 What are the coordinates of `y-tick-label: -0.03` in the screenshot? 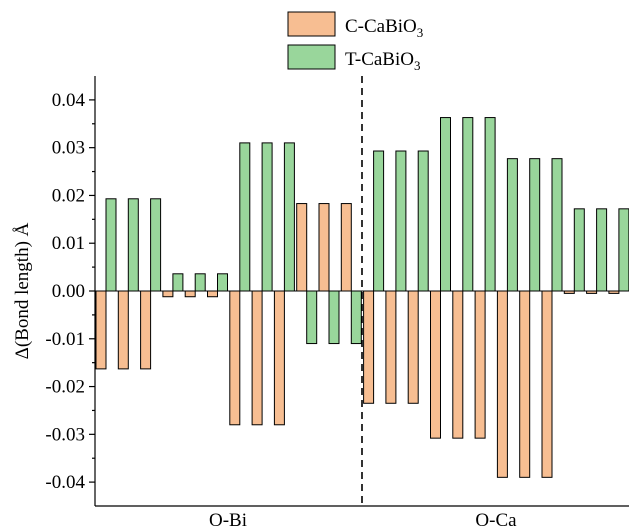 It's located at (65, 434).